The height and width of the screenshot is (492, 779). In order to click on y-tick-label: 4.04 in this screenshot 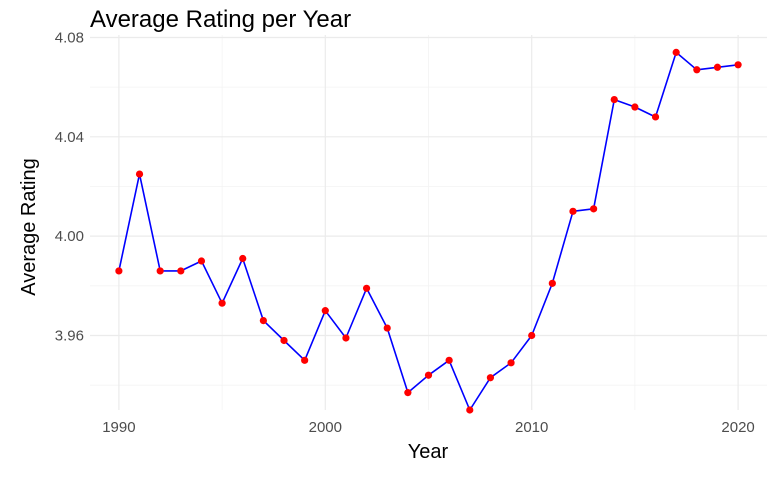, I will do `click(69, 137)`.